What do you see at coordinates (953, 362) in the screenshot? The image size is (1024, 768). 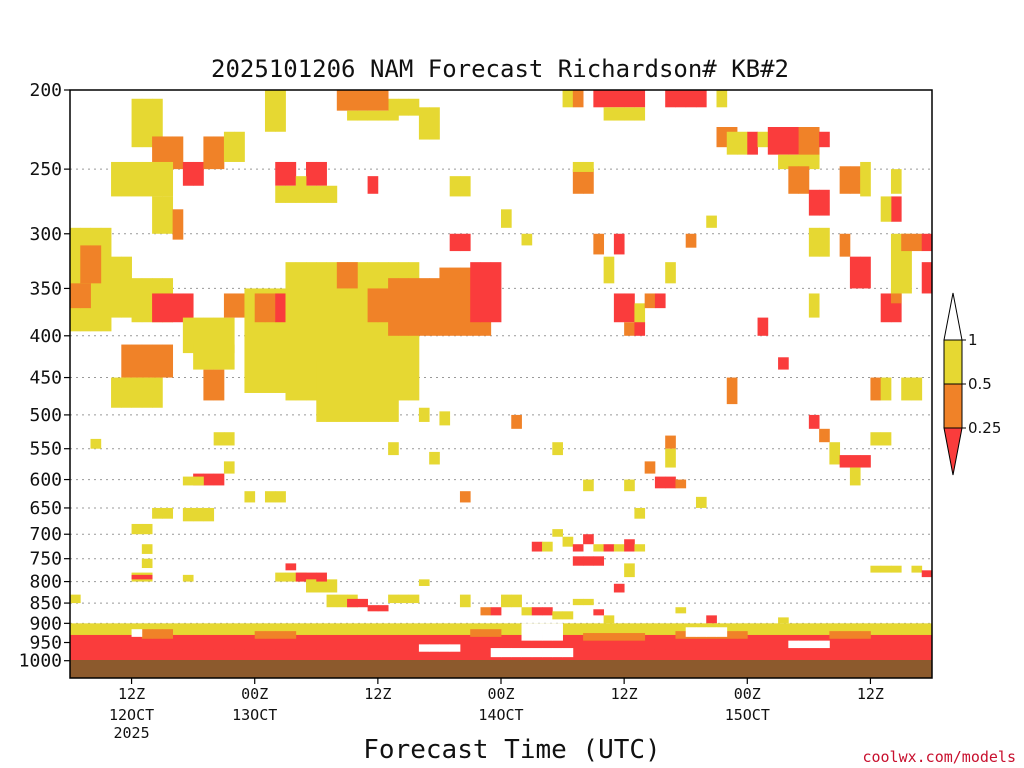 I see `colorbar-bin` at bounding box center [953, 362].